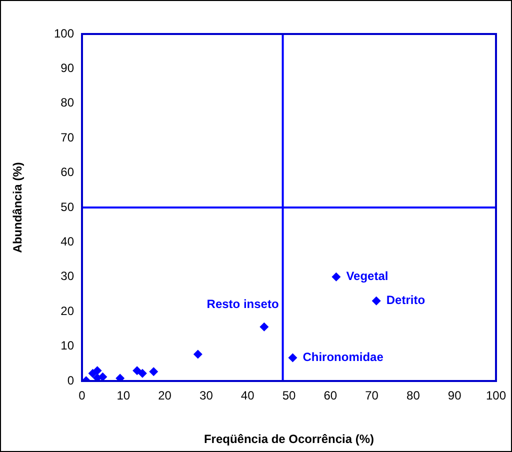 Image resolution: width=512 pixels, height=452 pixels. Describe the element at coordinates (165, 395) in the screenshot. I see `x-tick-label: 20` at that location.